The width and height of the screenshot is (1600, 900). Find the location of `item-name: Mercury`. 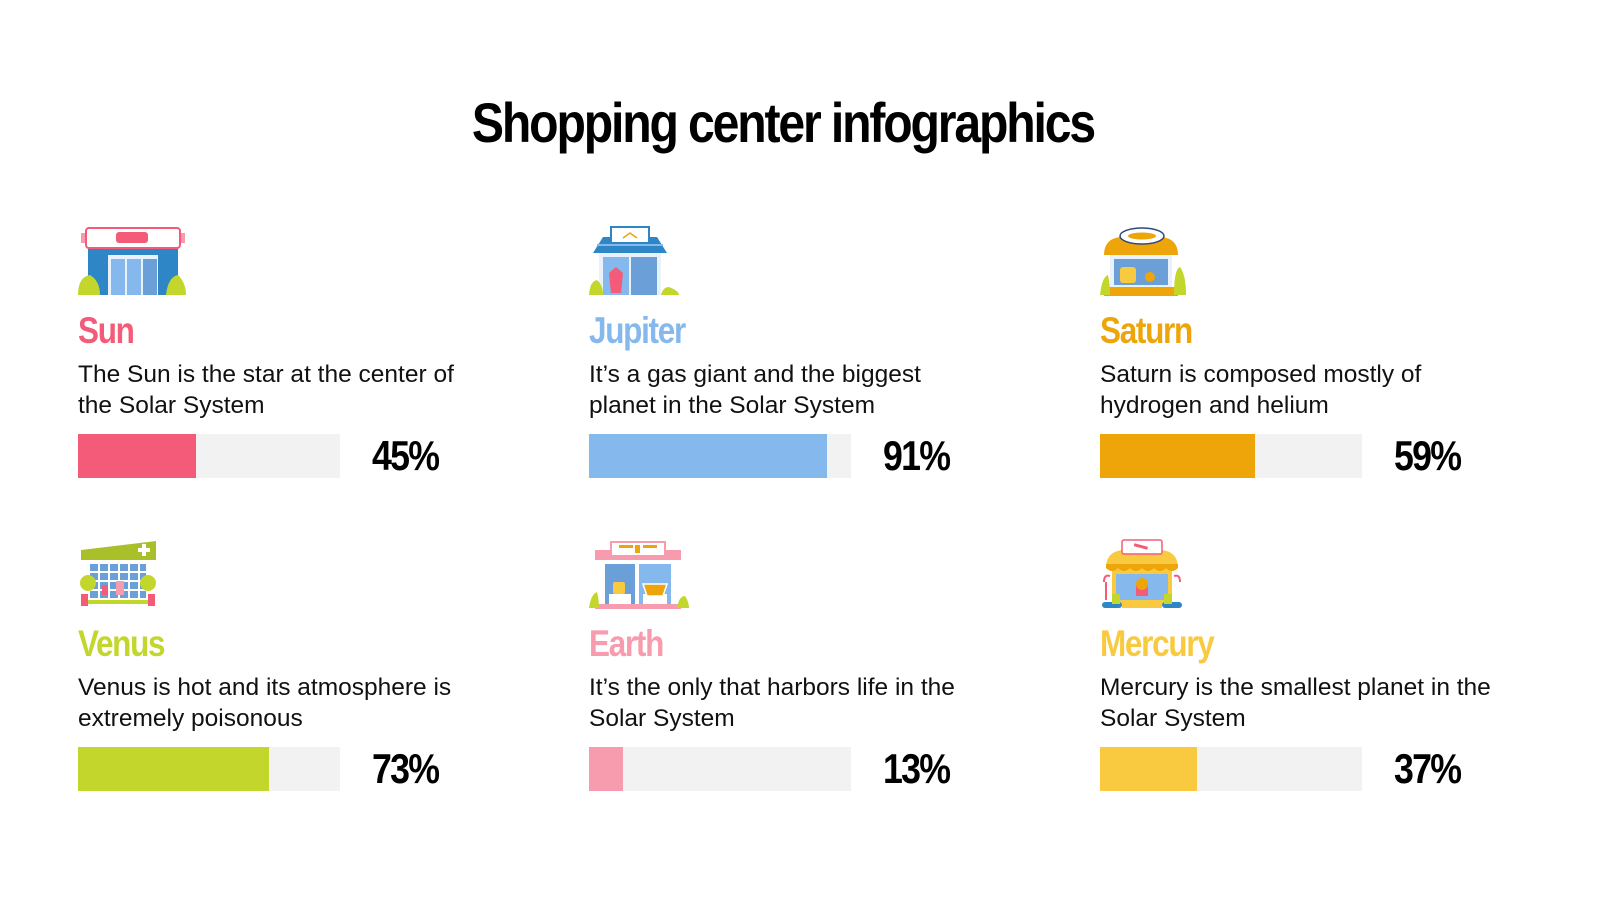

item-name: Mercury is located at coordinates (1157, 643).